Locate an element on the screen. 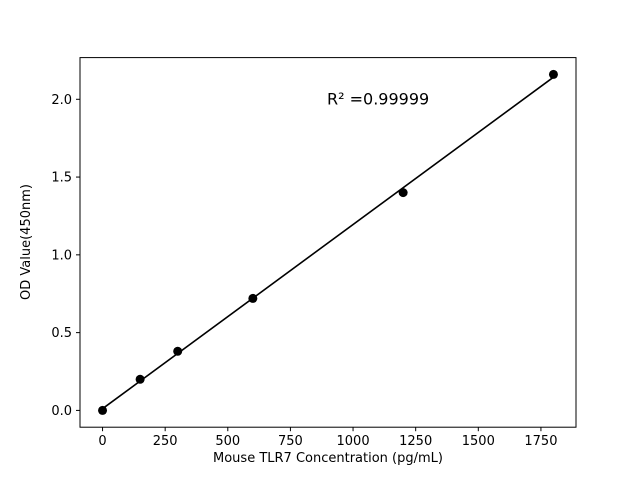 The width and height of the screenshot is (640, 480). y-axis-label: OD Value(450nm) is located at coordinates (26, 242).